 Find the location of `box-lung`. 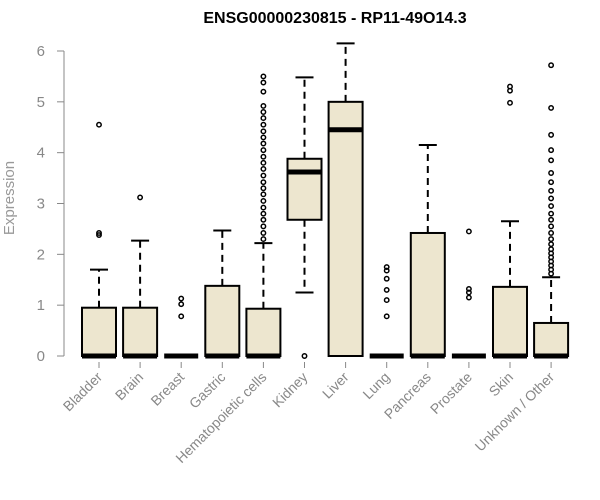

box-lung is located at coordinates (386, 311).